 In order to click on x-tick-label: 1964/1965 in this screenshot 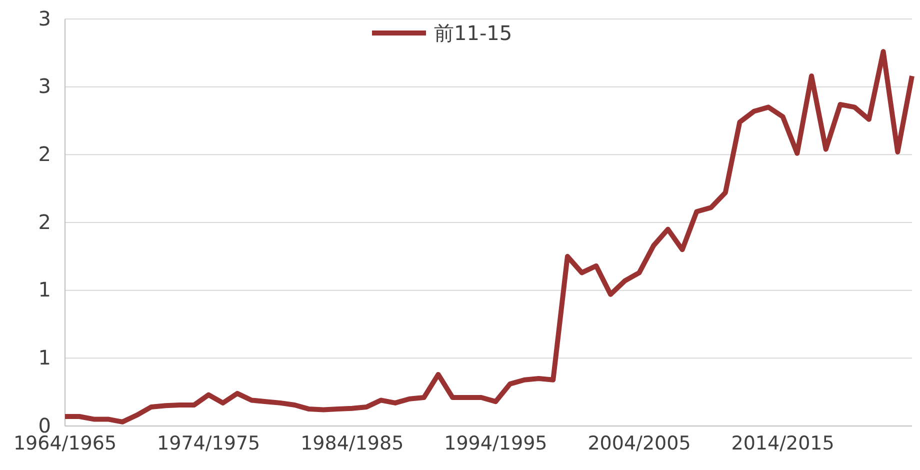, I will do `click(65, 443)`.